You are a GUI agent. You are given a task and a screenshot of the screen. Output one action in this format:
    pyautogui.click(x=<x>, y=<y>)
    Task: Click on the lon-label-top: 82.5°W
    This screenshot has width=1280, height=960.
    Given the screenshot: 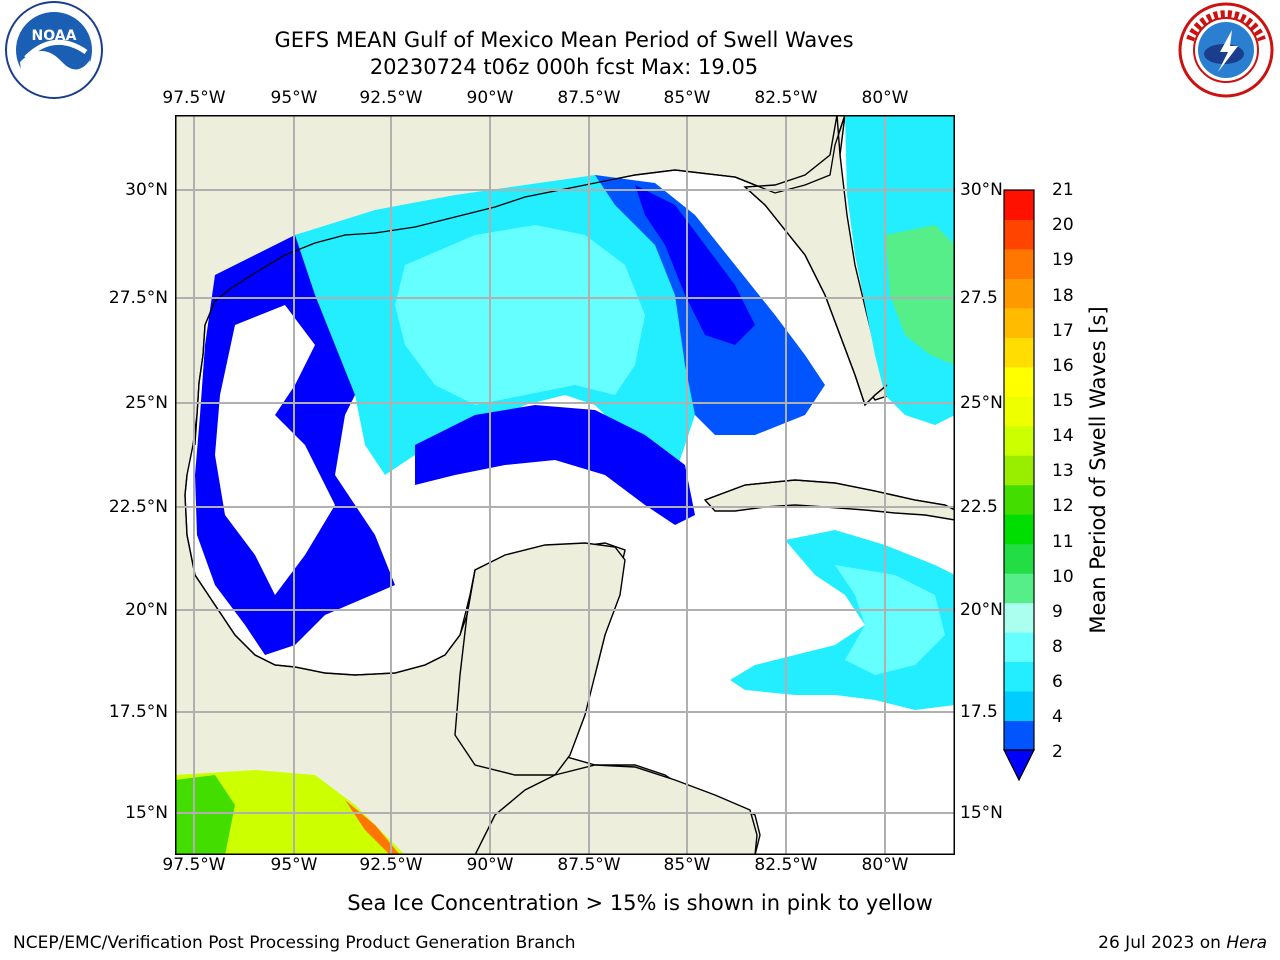 What is the action you would take?
    pyautogui.click(x=786, y=98)
    